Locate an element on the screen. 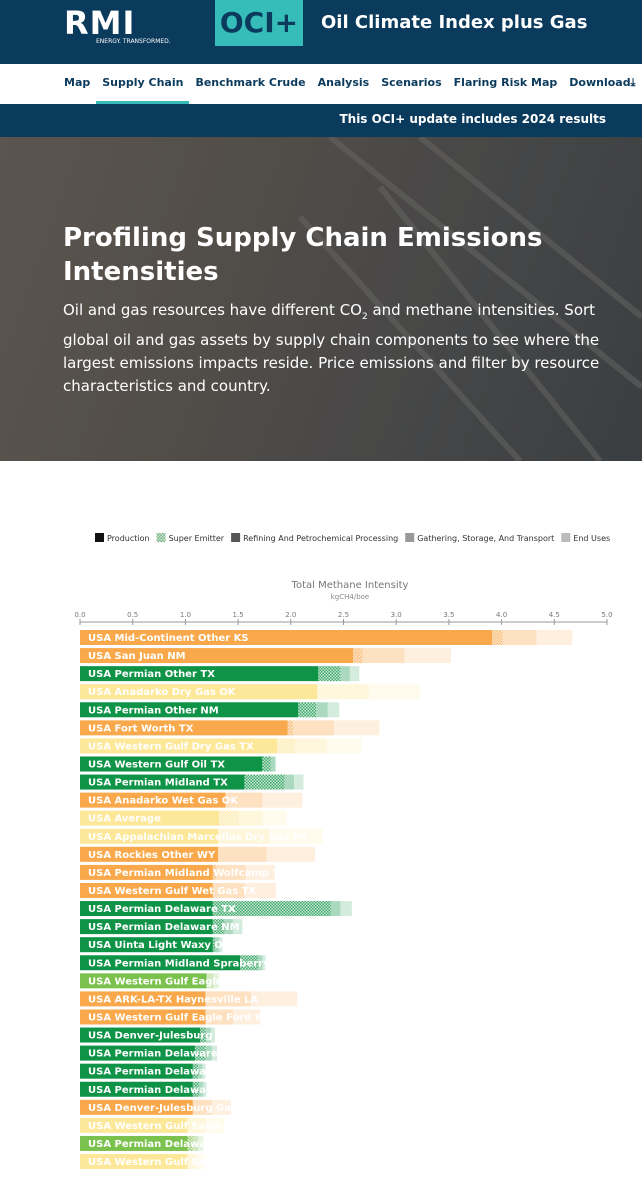 Image resolution: width=642 pixels, height=1196 pixels. legend-label: Refining And Petrochemical Processing is located at coordinates (320, 538).